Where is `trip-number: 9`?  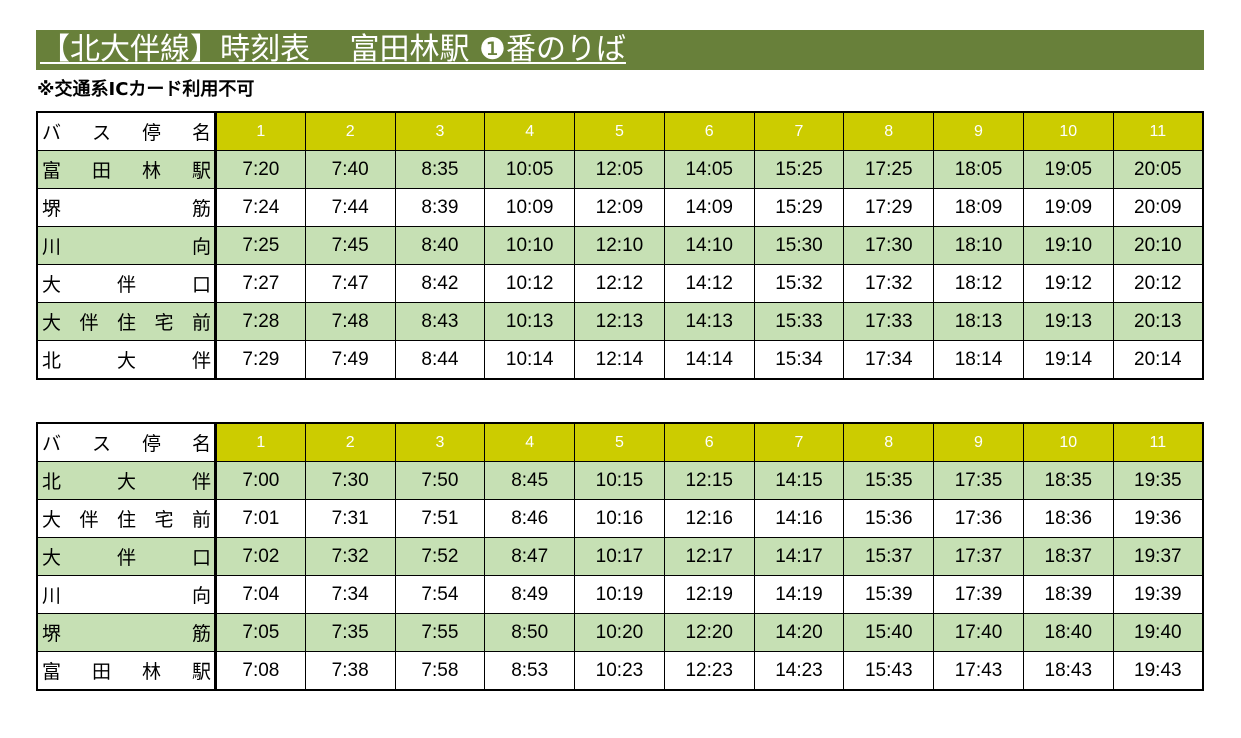
trip-number: 9 is located at coordinates (978, 131).